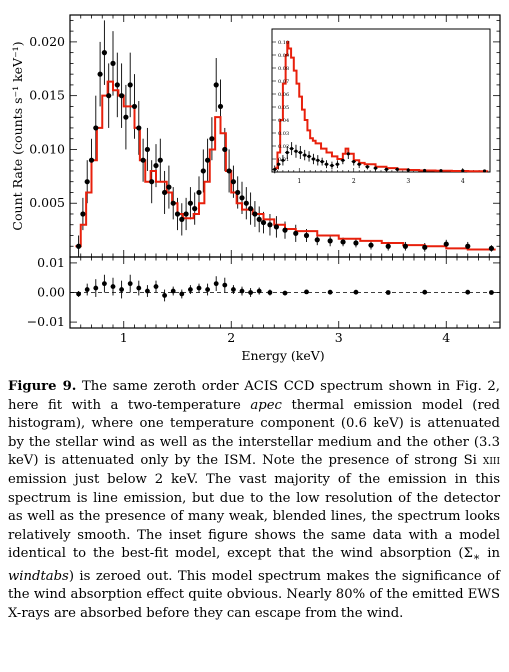 Image resolution: width=509 pixels, height=672 pixels. I want to click on inset-y-tick-label: 0.03, so click(283, 134).